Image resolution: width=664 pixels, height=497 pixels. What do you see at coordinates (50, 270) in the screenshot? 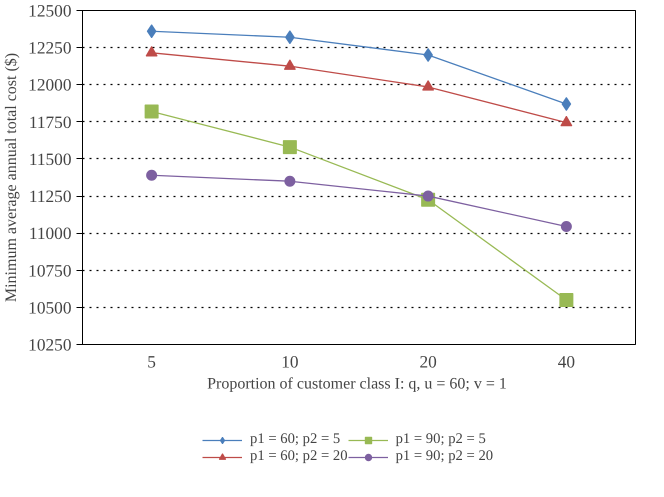
I see `y-tick-label: 10750` at bounding box center [50, 270].